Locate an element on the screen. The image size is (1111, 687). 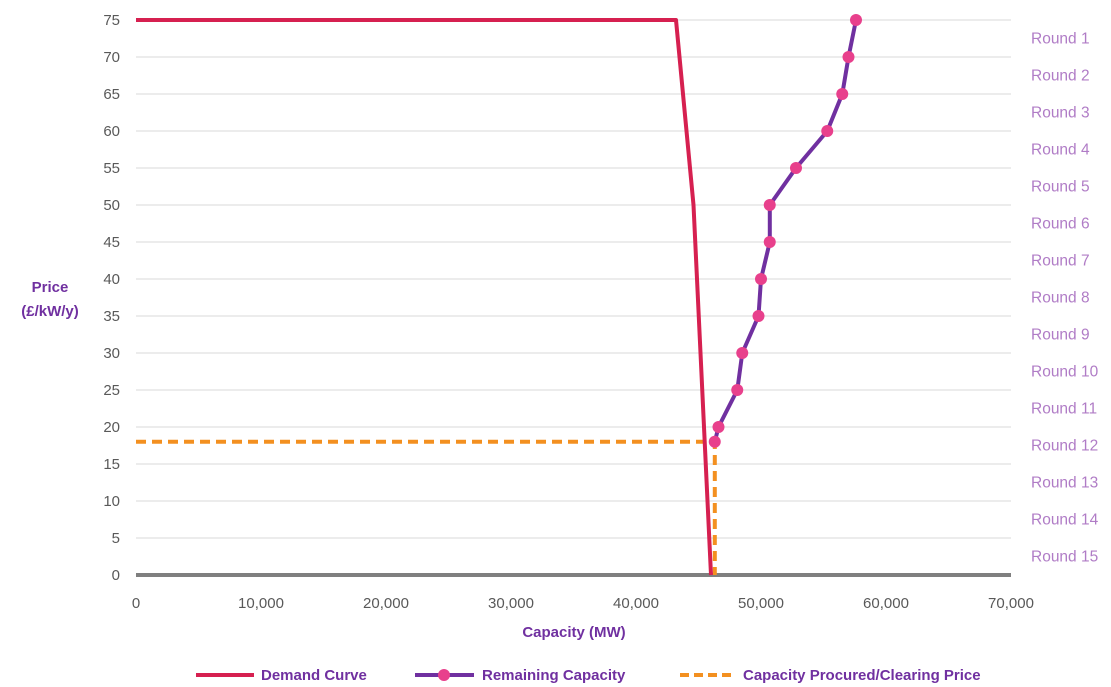
y-tick-label: 60 is located at coordinates (111, 131).